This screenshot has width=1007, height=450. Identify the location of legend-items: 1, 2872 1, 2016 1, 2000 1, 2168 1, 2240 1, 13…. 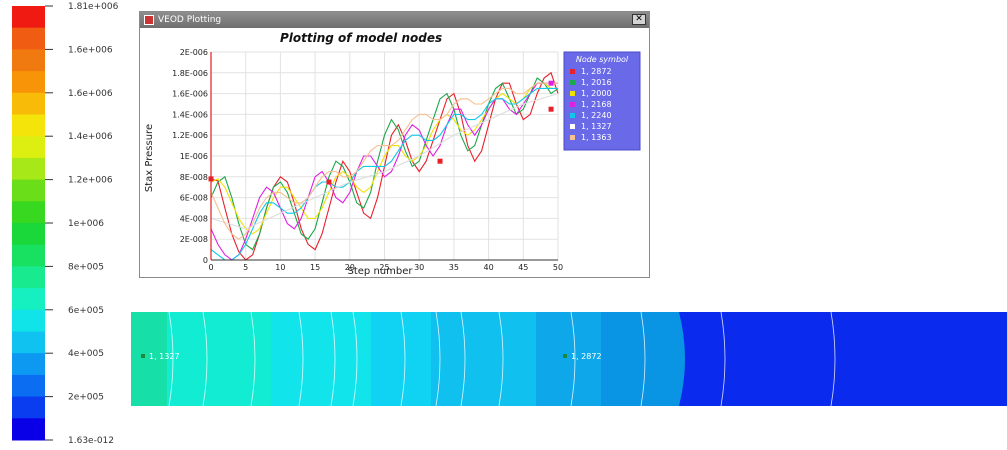
(591, 104).